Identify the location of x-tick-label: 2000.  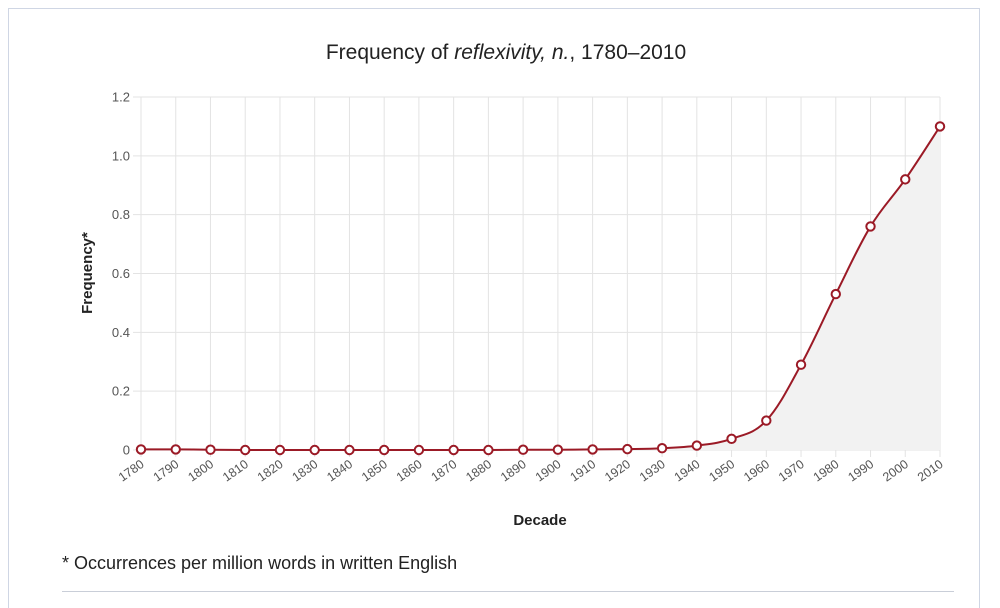
(895, 470).